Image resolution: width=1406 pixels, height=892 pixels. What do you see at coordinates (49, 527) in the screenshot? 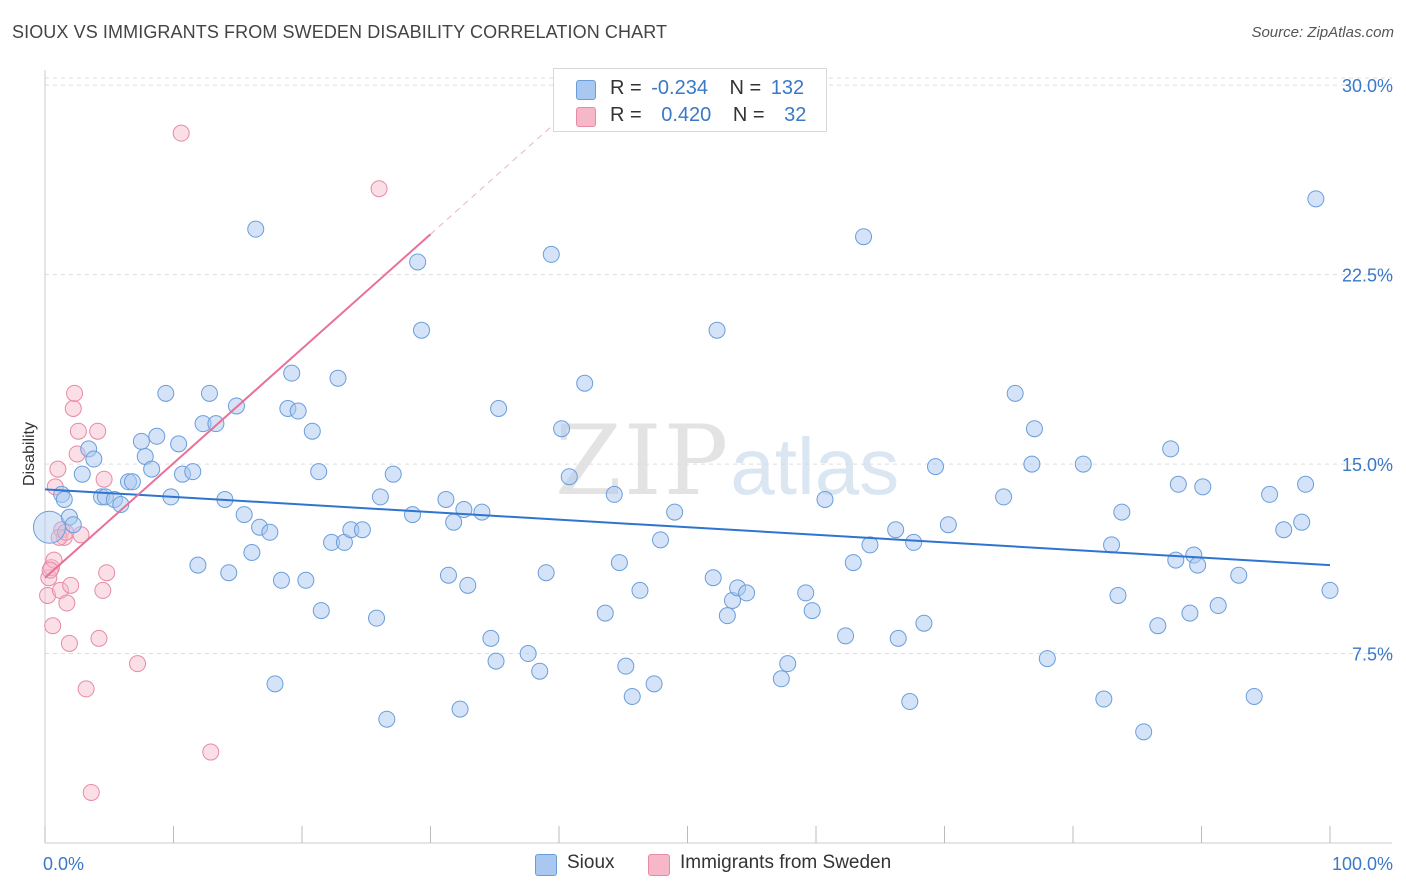
I see `sioux-point-cluster` at bounding box center [49, 527].